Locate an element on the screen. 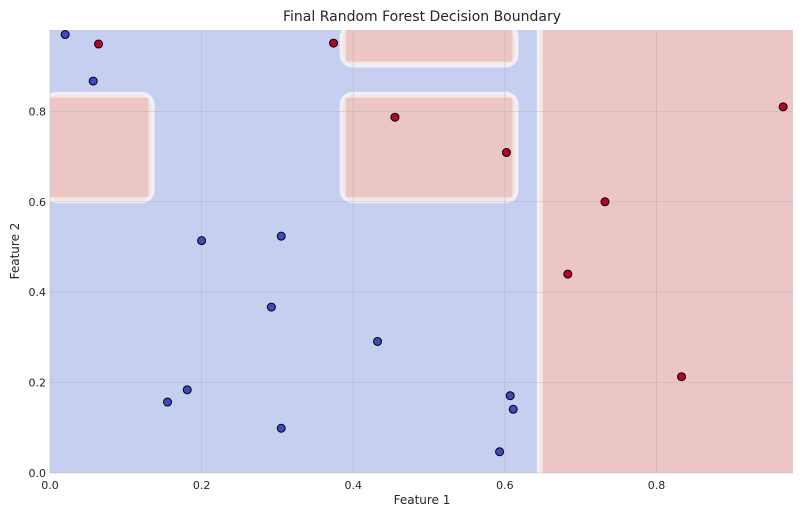 This screenshot has width=803, height=516. y-axis-ticks: 0.0 0.2 0.4 0.6 0.8 is located at coordinates (38, 292).